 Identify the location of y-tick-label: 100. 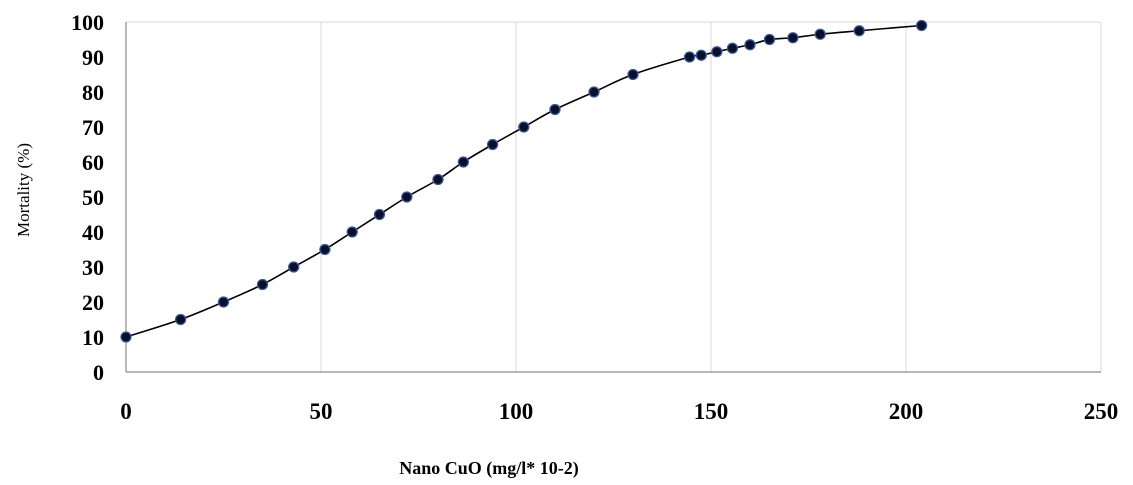
(87, 22).